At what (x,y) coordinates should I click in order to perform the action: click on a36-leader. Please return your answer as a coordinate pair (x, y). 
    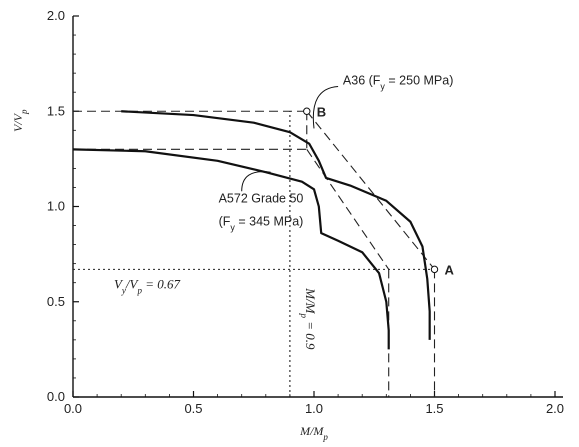
    Looking at the image, I should click on (325, 107).